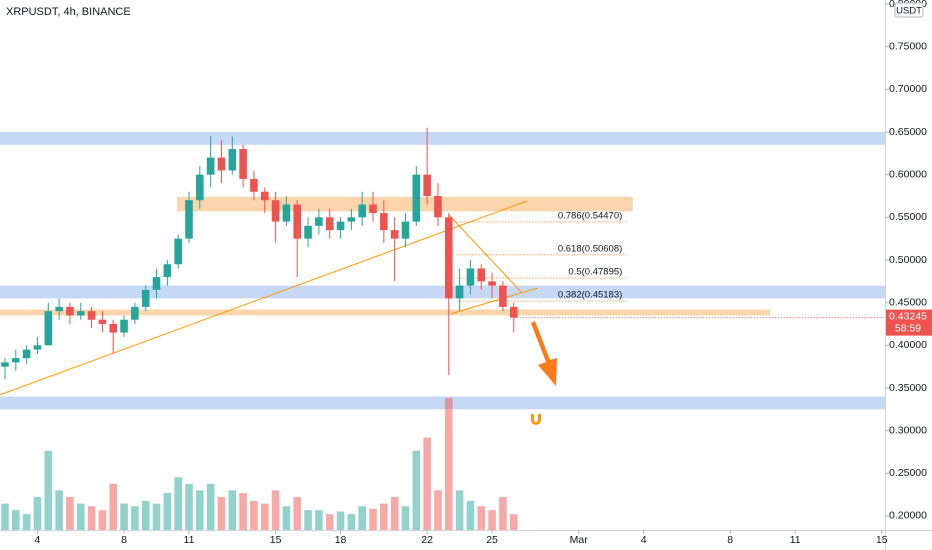  I want to click on y-tick-label: 0.65000, so click(908, 132).